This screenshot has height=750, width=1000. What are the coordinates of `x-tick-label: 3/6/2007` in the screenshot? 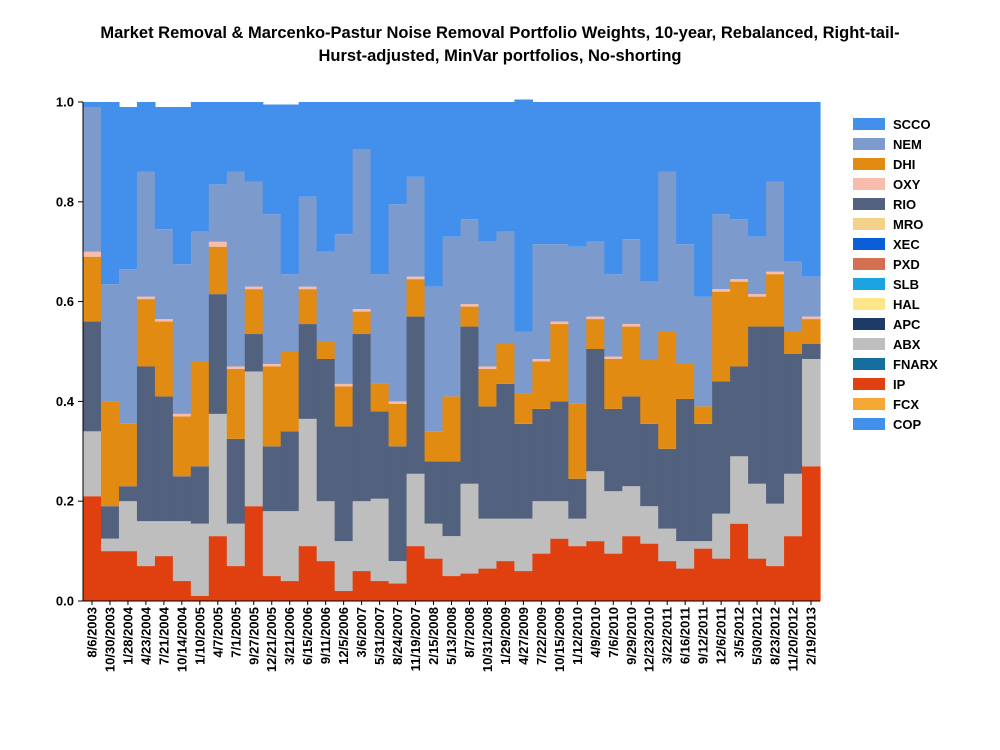 It's located at (361, 632).